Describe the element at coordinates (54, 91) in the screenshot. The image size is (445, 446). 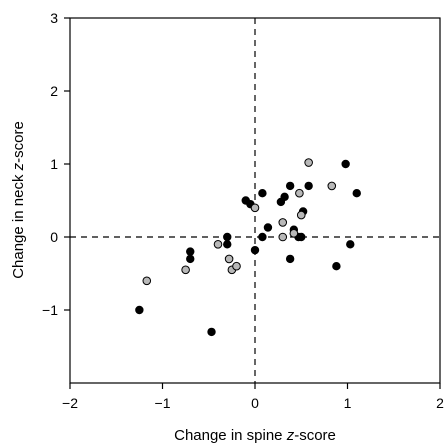
I see `y-tick-label: 2` at that location.